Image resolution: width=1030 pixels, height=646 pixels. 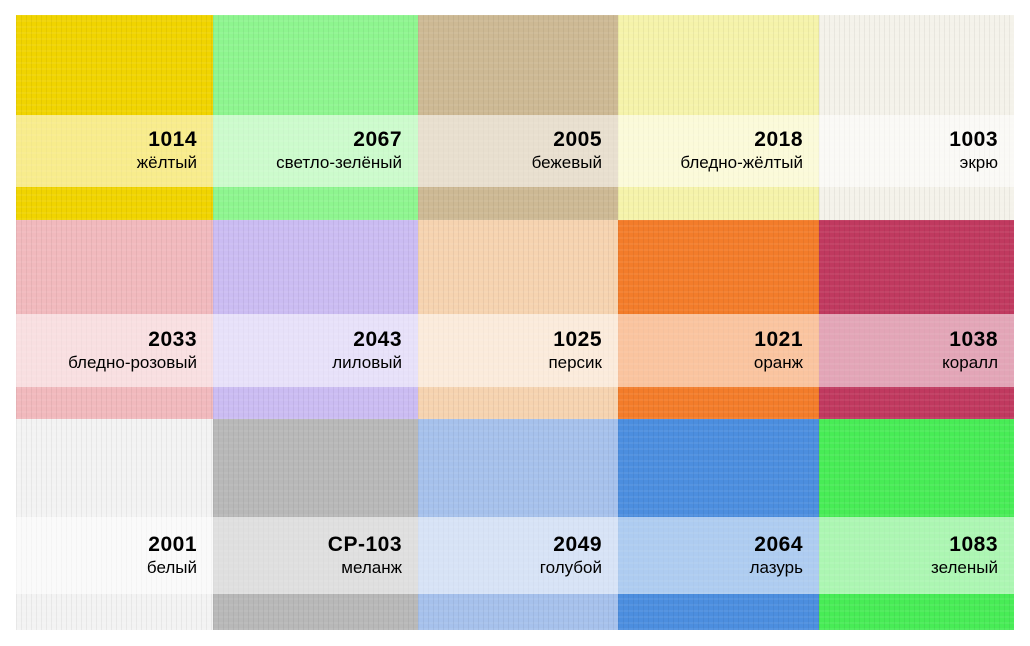 I want to click on swatch-code: 1014, so click(x=172, y=139).